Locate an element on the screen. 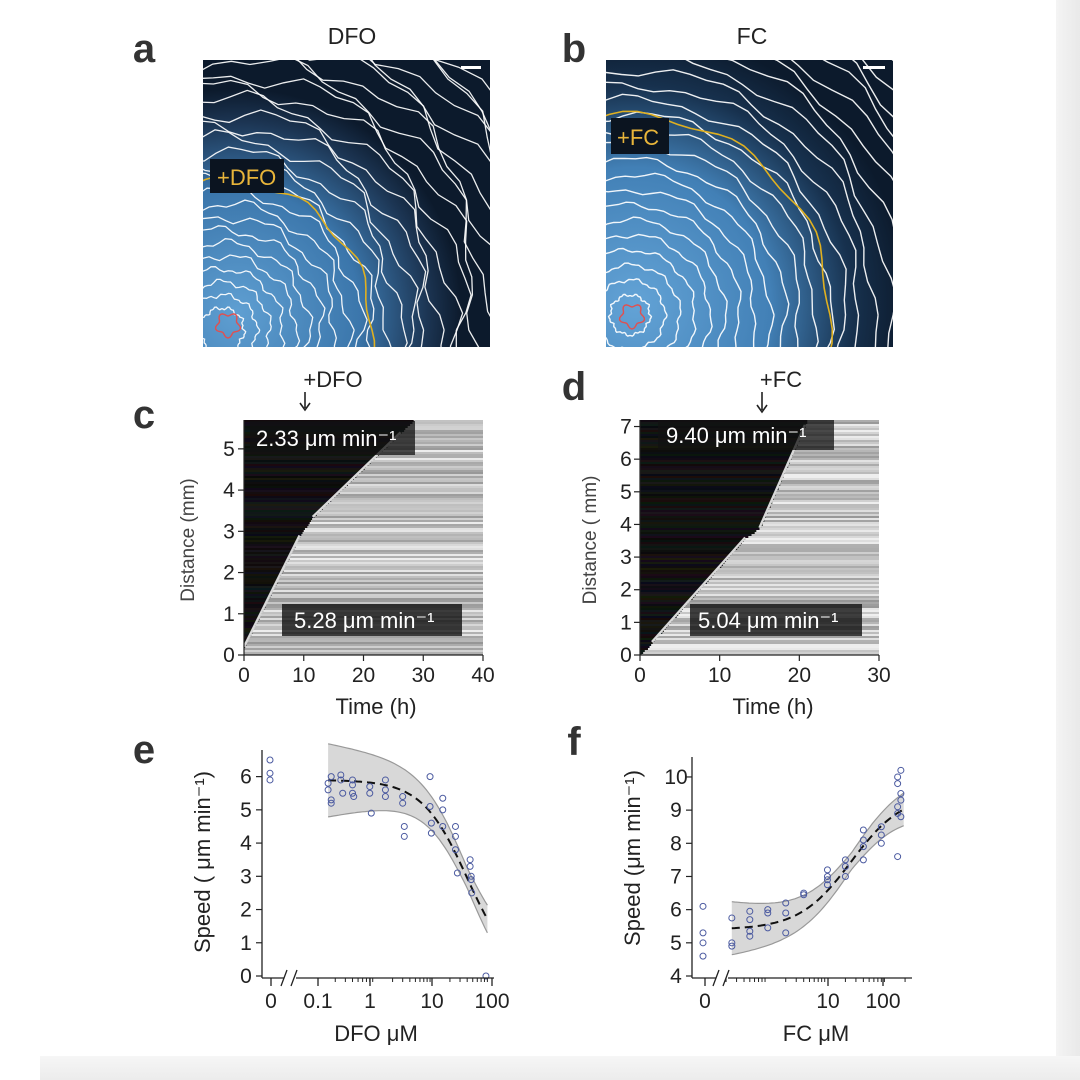 The image size is (1080, 1080). x-tick-label: 0 is located at coordinates (640, 675).